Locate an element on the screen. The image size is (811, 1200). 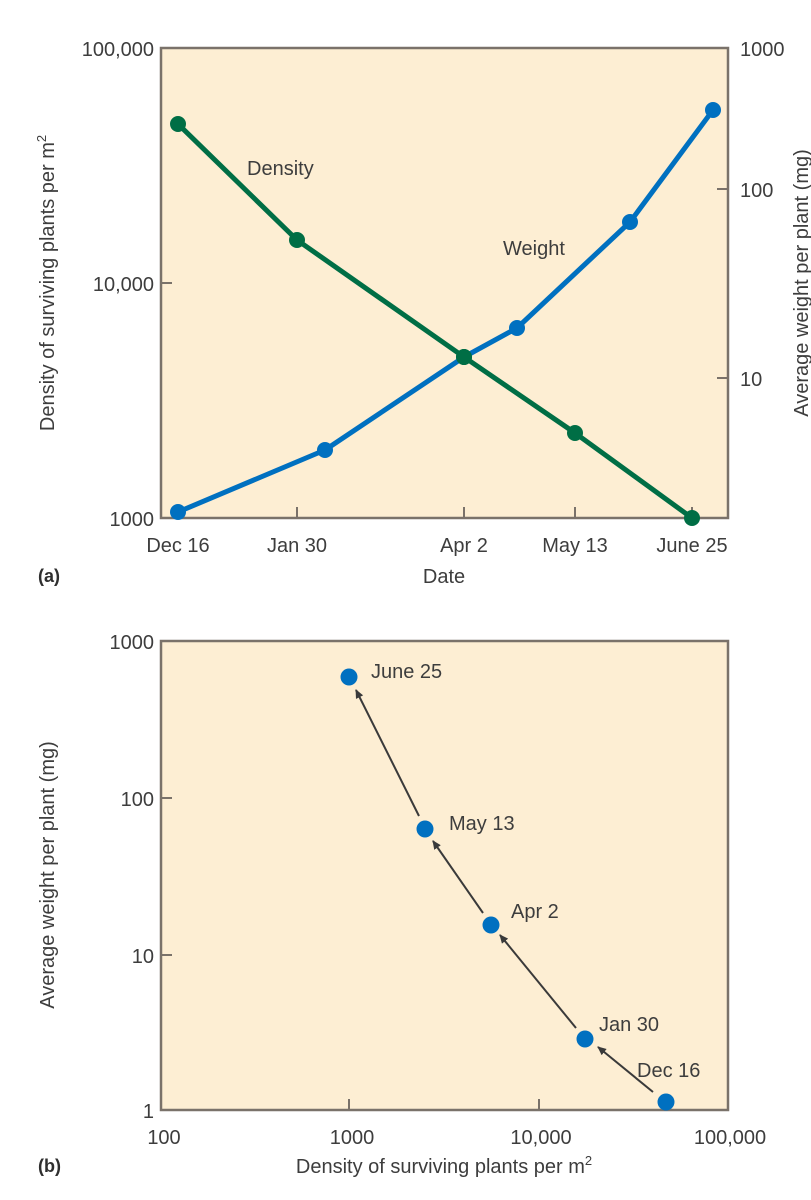
right-axis-title: Average weight per plant (mg) is located at coordinates (801, 283).